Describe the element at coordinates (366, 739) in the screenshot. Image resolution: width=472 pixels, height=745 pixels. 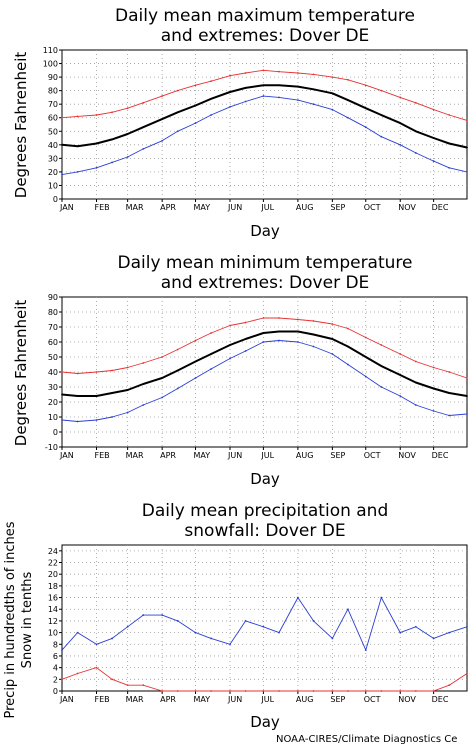
I see `credit-text: NOAA-CIRES/Climate Diagnostics Ce` at that location.